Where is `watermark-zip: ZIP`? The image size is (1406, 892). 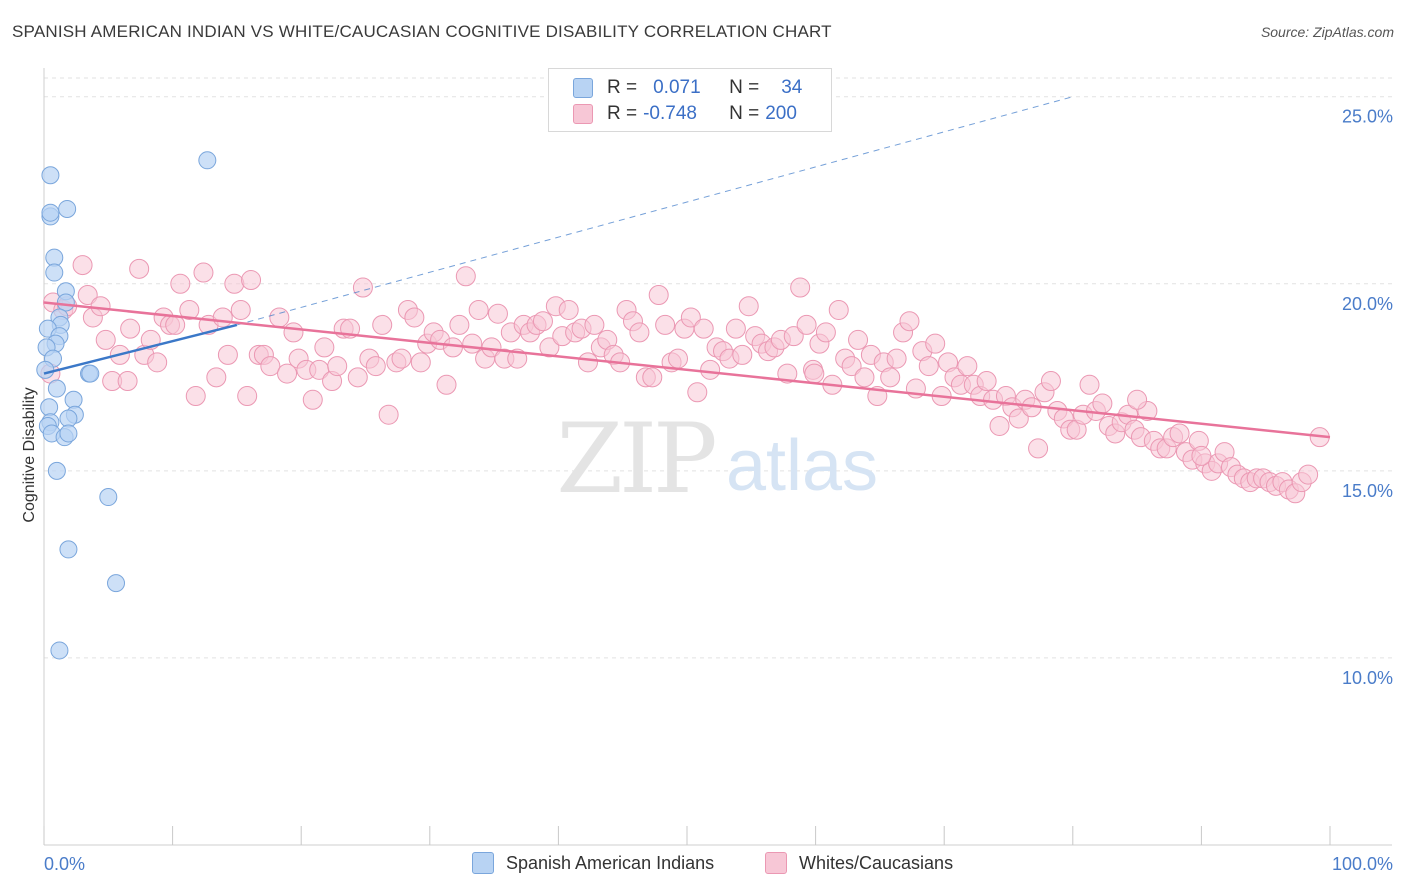
watermark-zip: ZIP is located at coordinates (635, 459).